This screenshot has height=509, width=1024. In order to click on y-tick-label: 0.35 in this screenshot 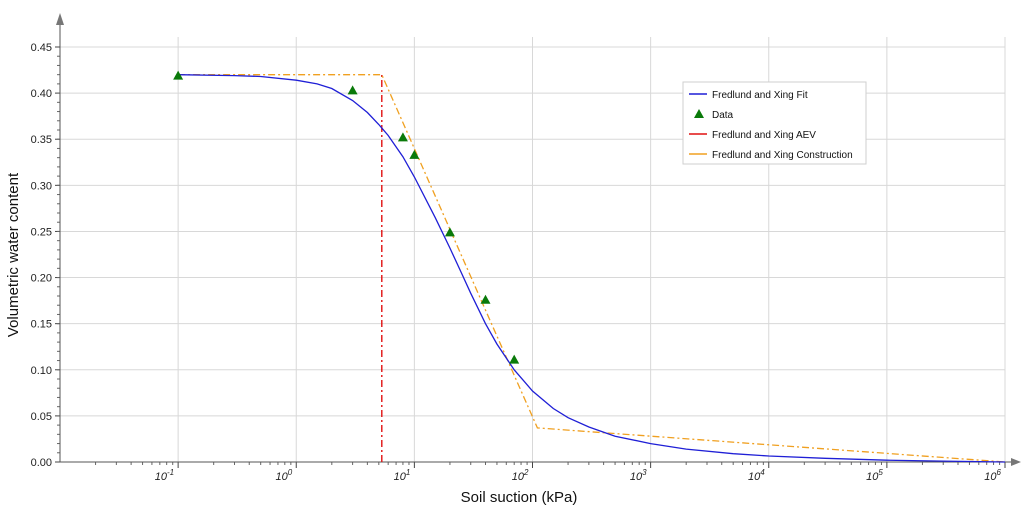, I will do `click(41, 140)`.